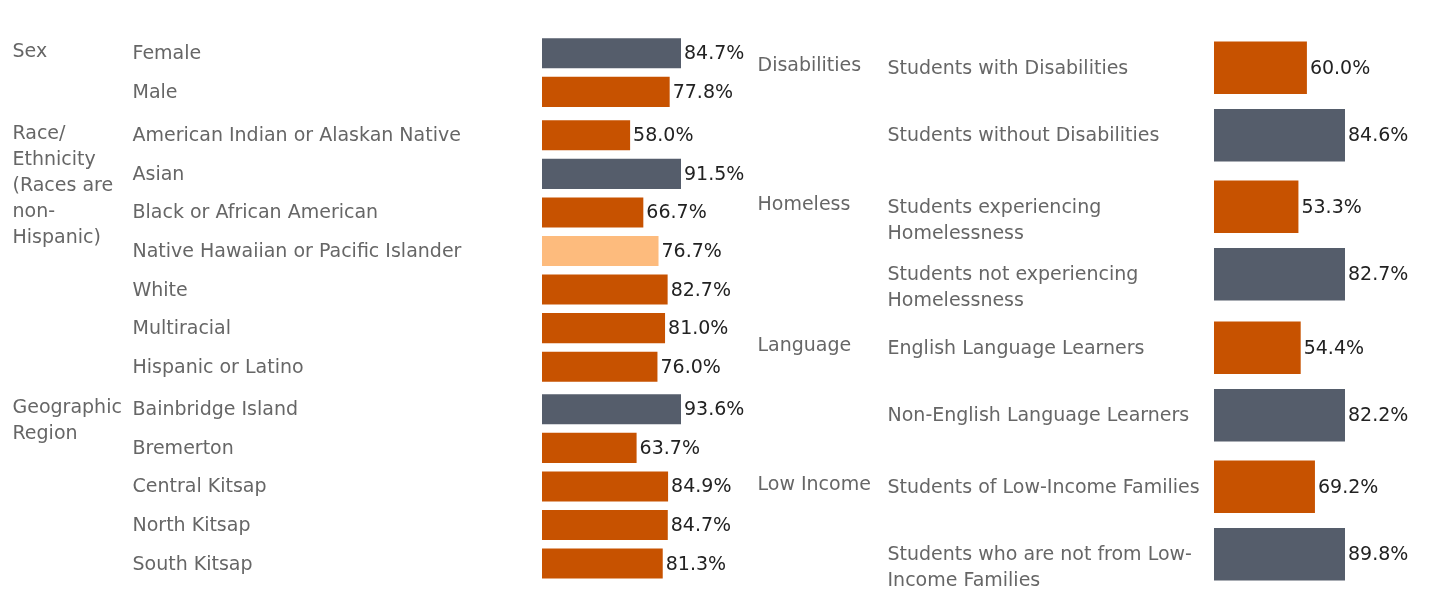 The height and width of the screenshot is (589, 1443). I want to click on data-label: 66.7%, so click(676, 211).